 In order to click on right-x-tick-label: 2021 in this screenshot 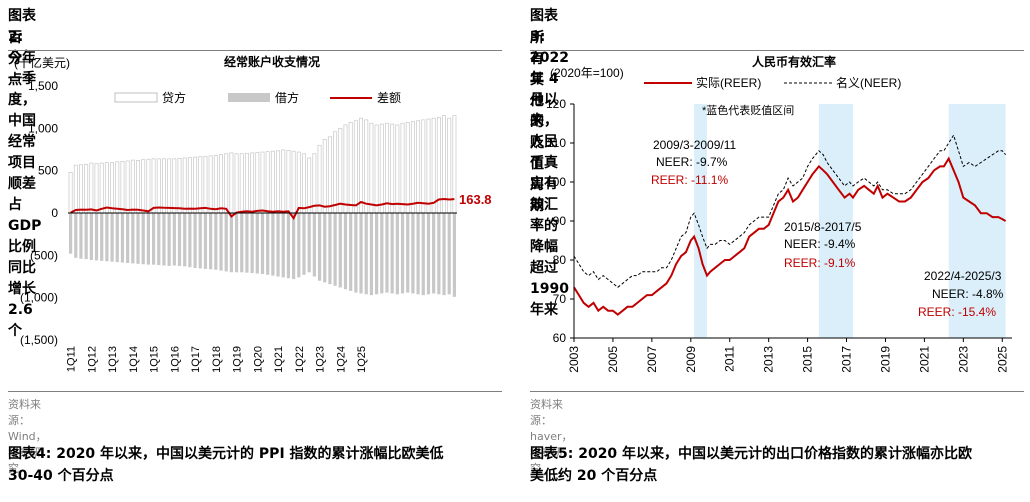, I will do `click(924, 359)`.